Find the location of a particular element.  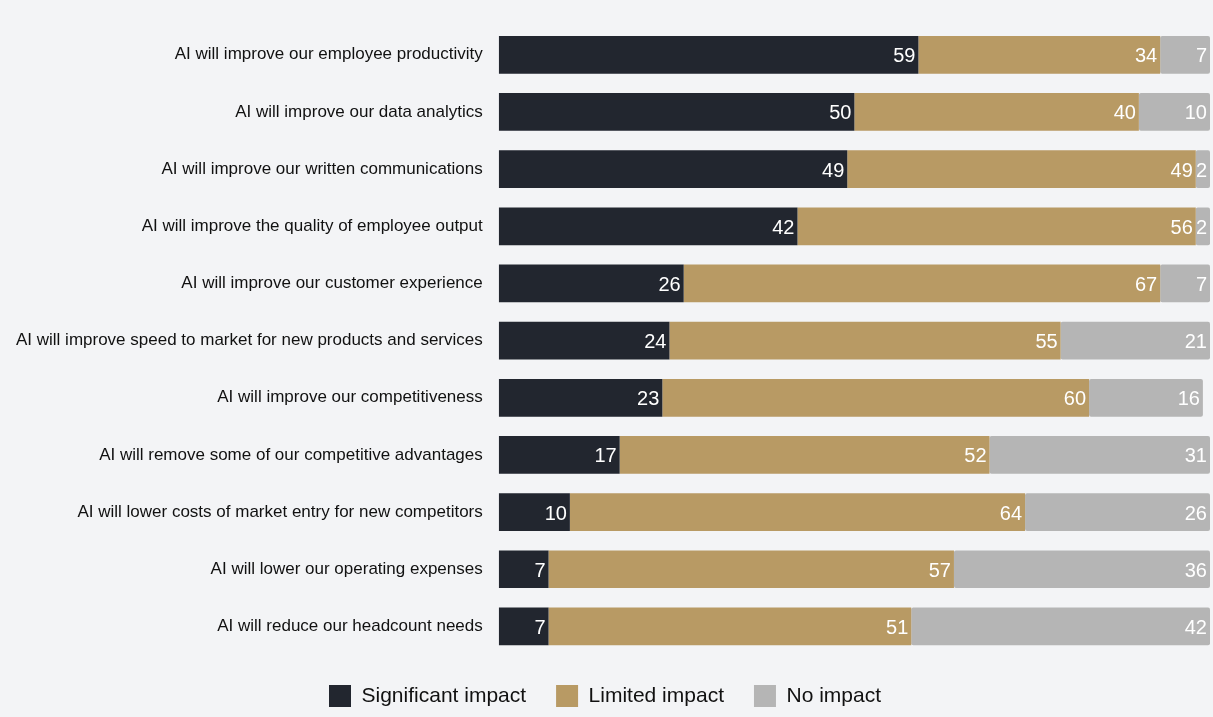

data-label: 57 is located at coordinates (939, 569).